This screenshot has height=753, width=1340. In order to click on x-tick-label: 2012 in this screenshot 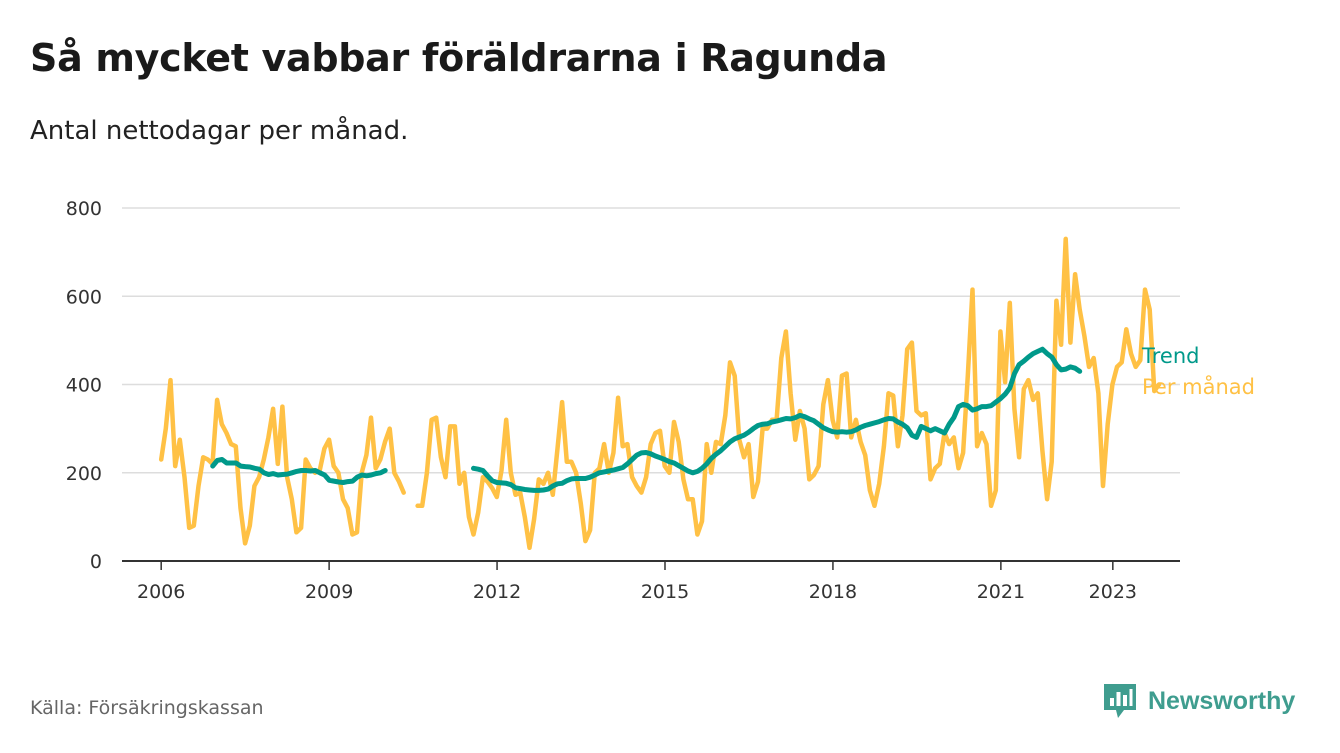, I will do `click(497, 592)`.